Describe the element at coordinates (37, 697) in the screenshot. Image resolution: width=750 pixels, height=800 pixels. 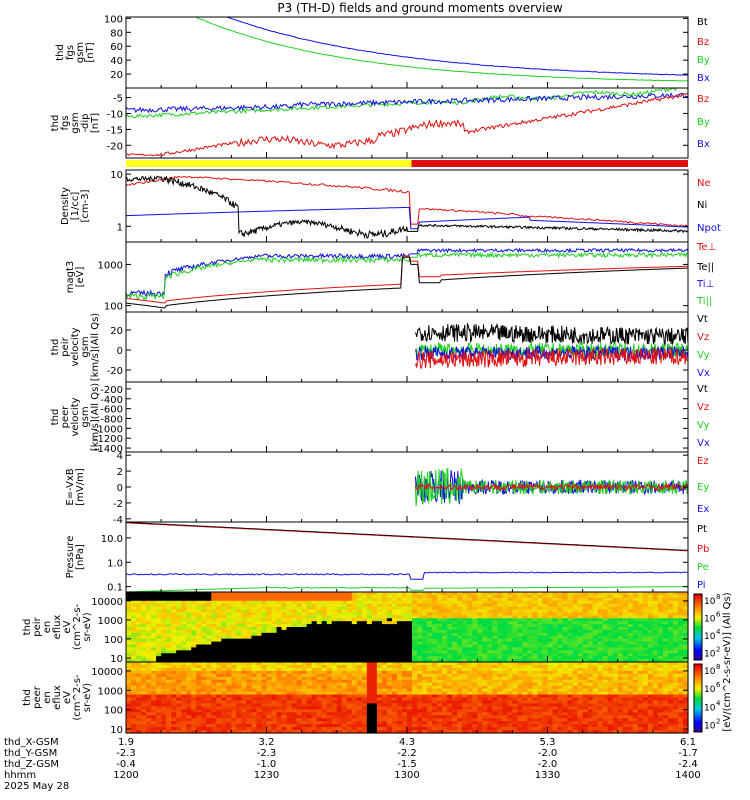
I see `y-axis-label: peer` at that location.